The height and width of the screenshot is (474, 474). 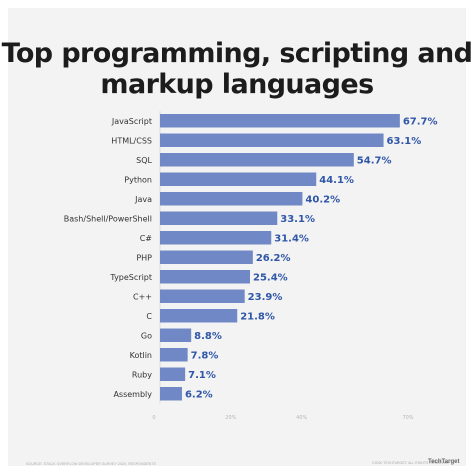 What do you see at coordinates (131, 121) in the screenshot?
I see `category-label: JavaScript` at bounding box center [131, 121].